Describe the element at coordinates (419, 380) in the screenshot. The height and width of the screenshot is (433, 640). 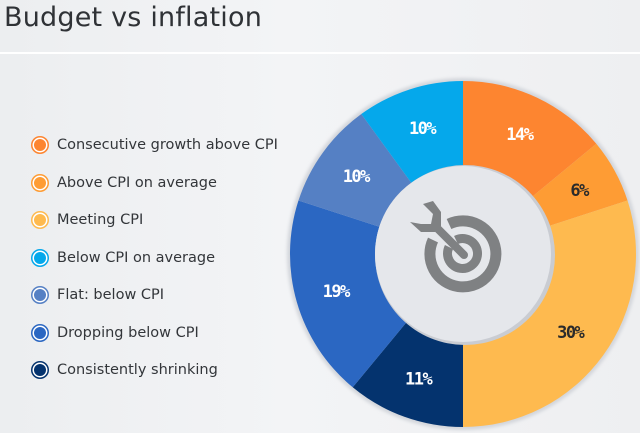
I see `slice-label: 11%` at that location.